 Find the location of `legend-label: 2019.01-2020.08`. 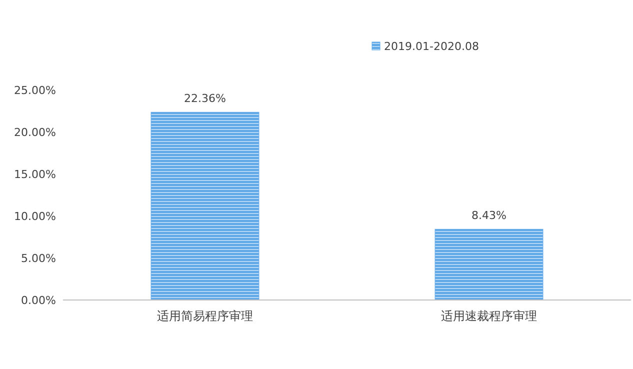

legend-label: 2019.01-2020.08 is located at coordinates (431, 46).